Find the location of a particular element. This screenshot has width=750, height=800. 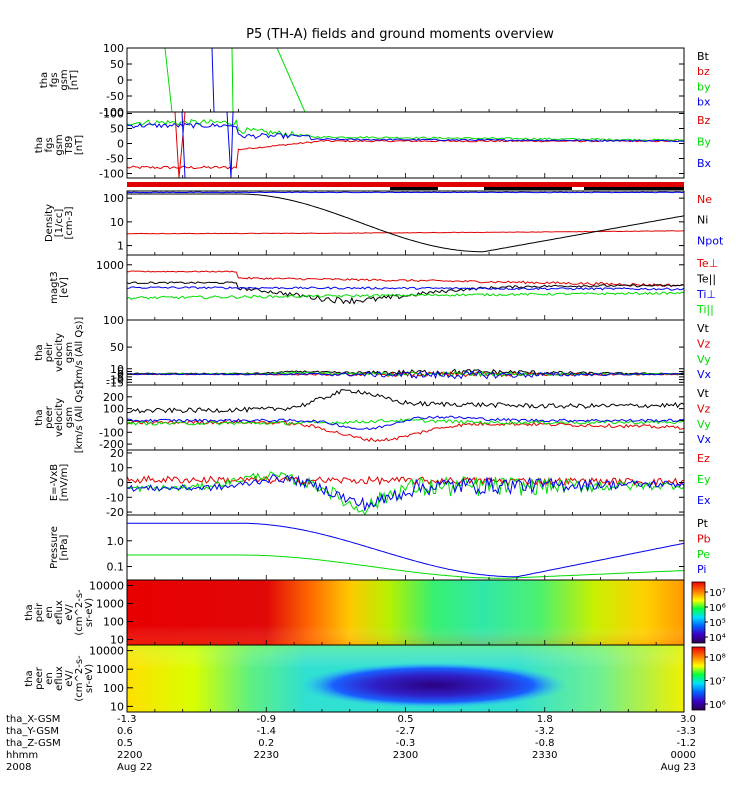

panel-2-ytick-label: -50 is located at coordinates (115, 159).